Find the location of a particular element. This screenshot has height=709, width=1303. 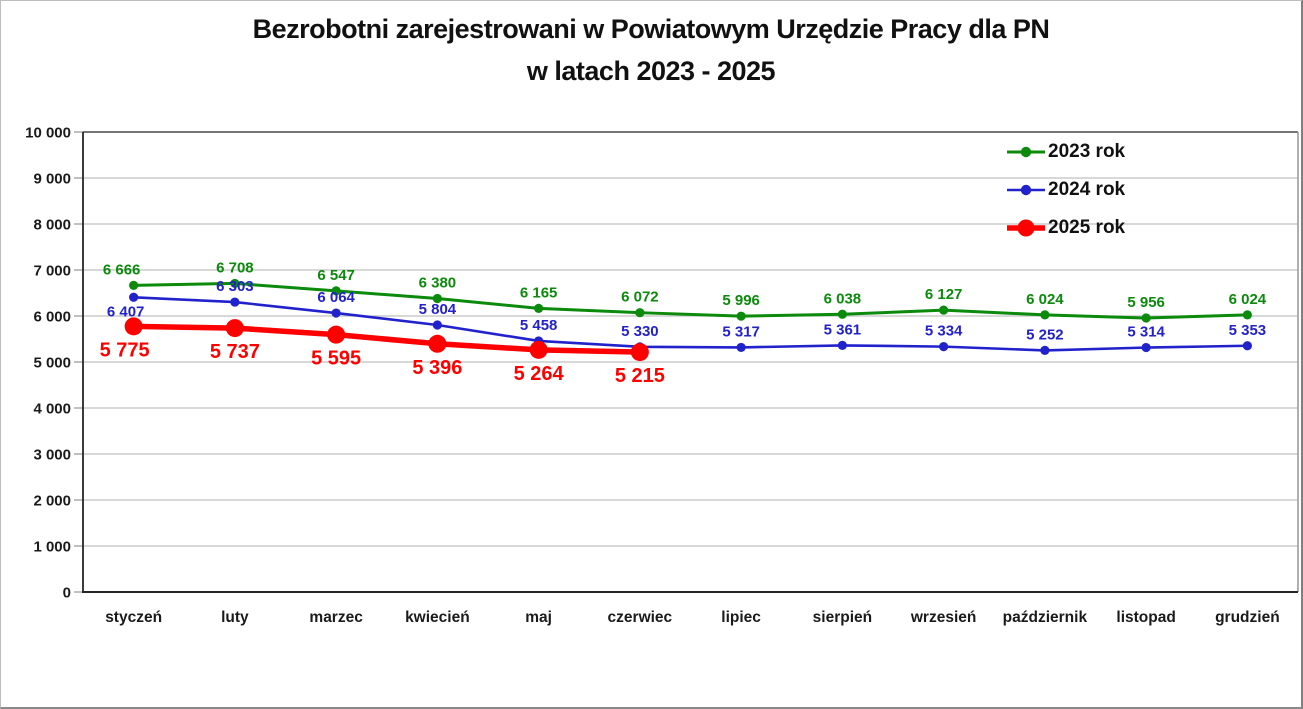

y-axis-ticks is located at coordinates (78, 362).